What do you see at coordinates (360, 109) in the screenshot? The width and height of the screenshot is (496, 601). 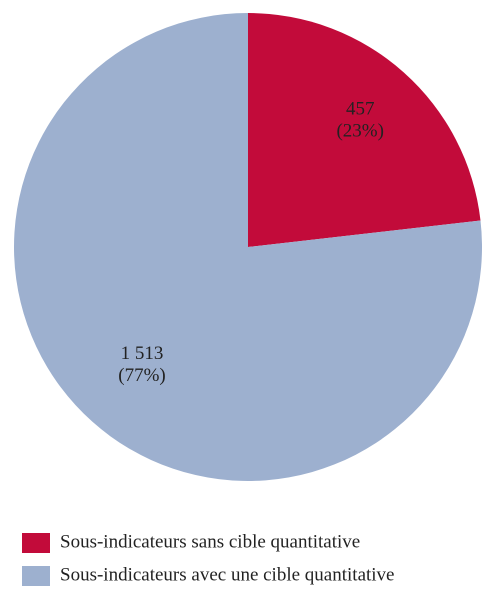 I see `value-label: 457` at bounding box center [360, 109].